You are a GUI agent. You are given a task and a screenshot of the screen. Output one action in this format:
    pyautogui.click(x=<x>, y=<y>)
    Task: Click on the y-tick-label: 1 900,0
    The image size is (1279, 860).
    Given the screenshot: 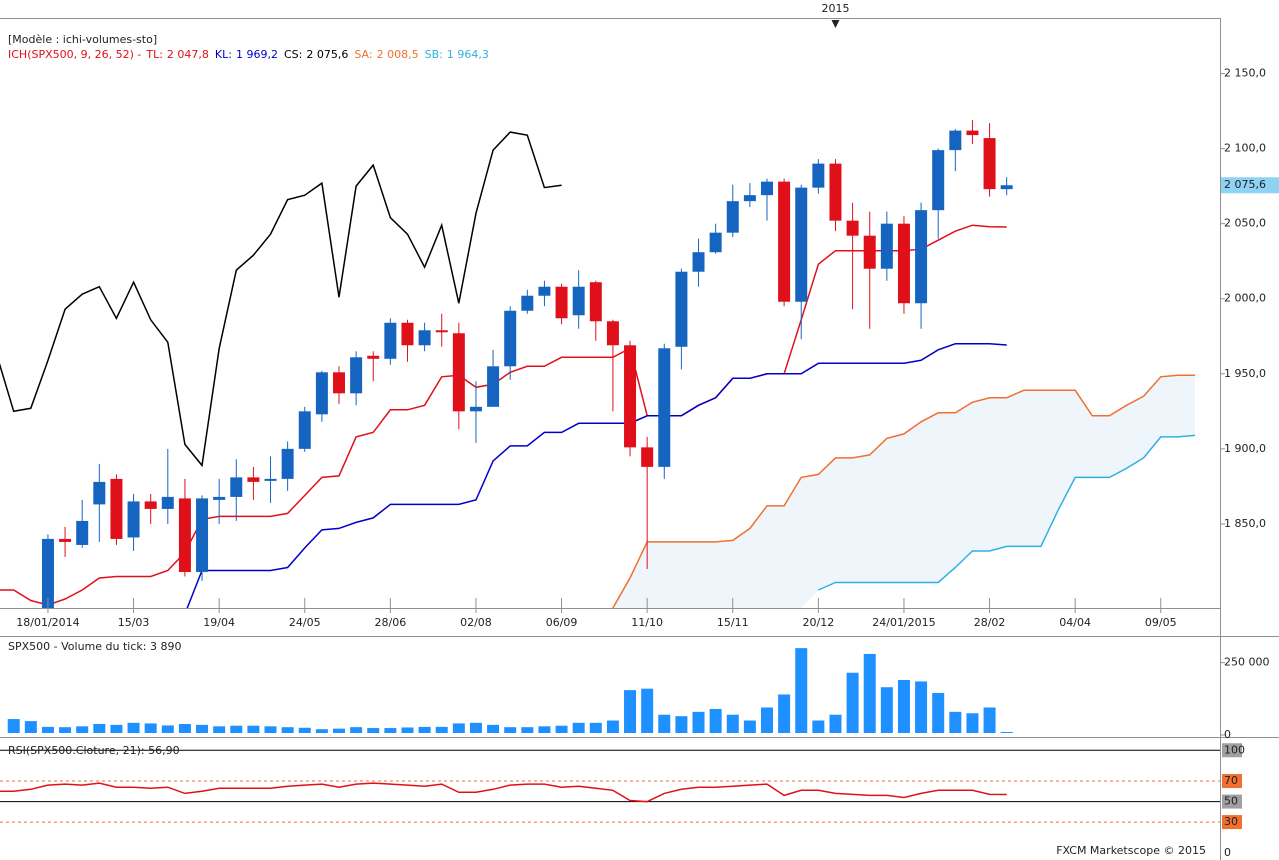 What is the action you would take?
    pyautogui.click(x=1245, y=448)
    